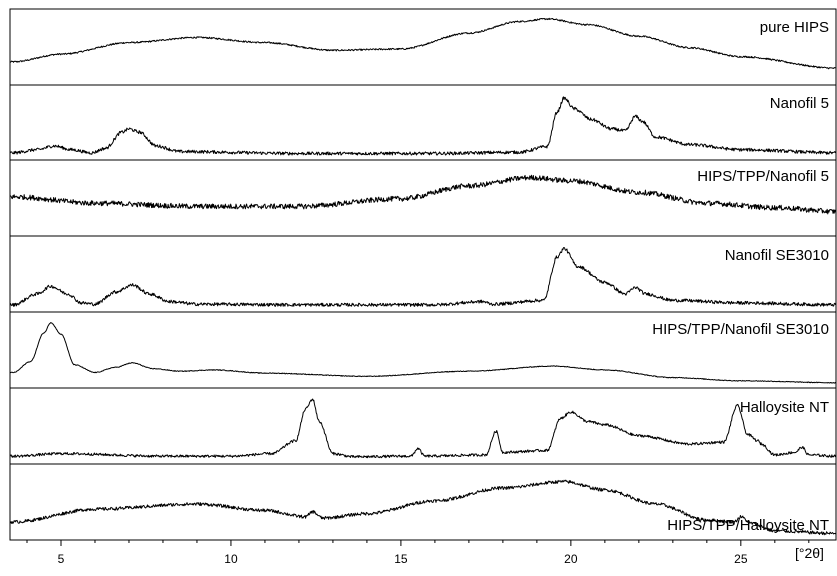 The width and height of the screenshot is (837, 576). Describe the element at coordinates (61, 559) in the screenshot. I see `x-tick-label-5: 5` at that location.